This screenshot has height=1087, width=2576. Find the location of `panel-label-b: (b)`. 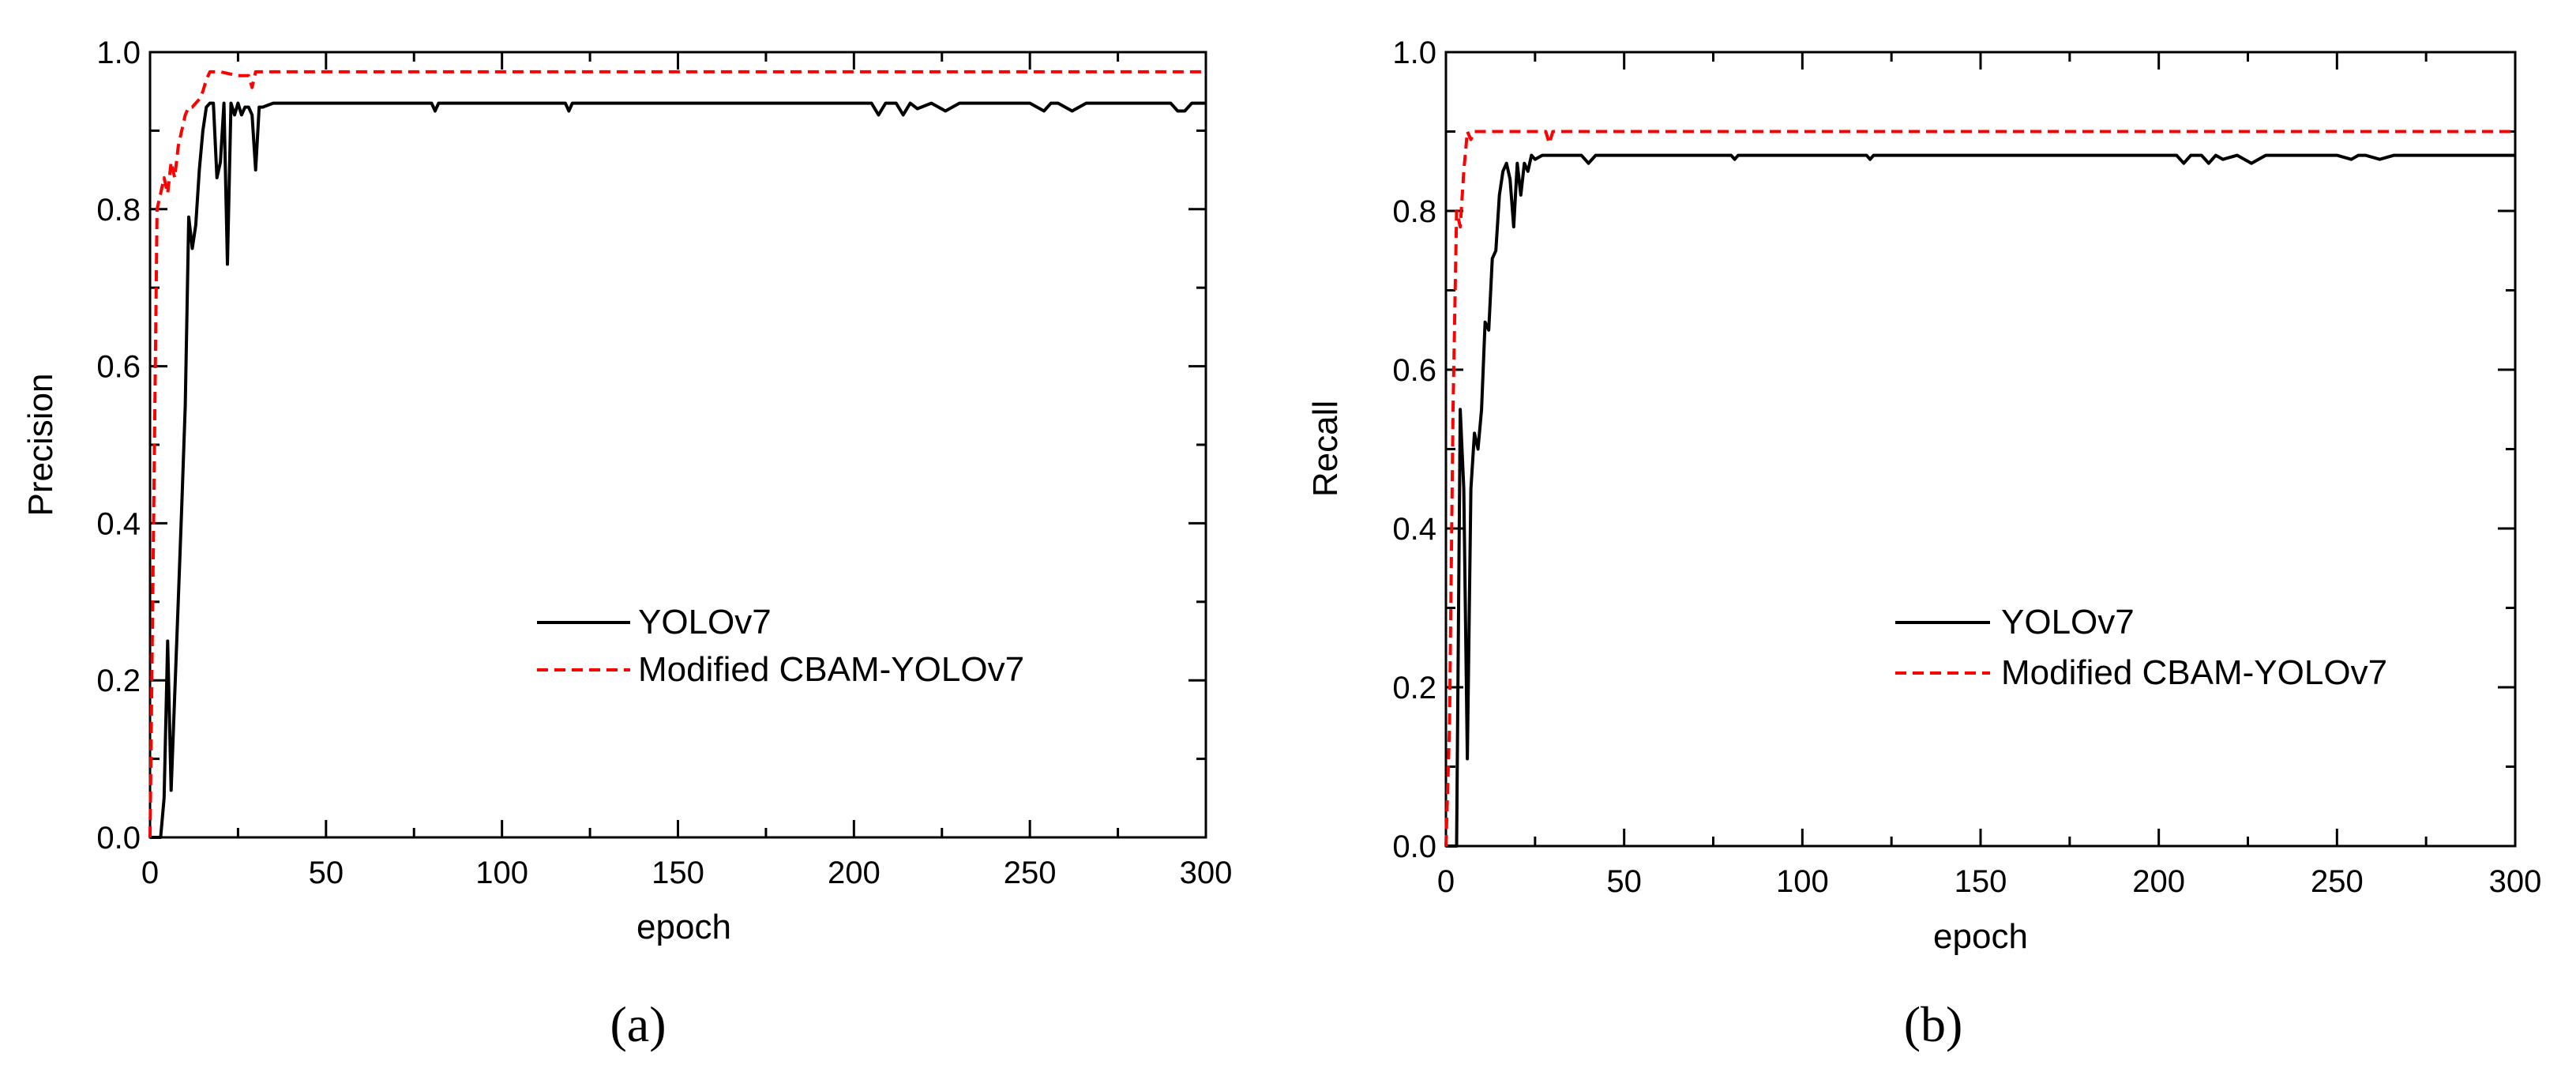

panel-label-b: (b) is located at coordinates (1933, 1024).